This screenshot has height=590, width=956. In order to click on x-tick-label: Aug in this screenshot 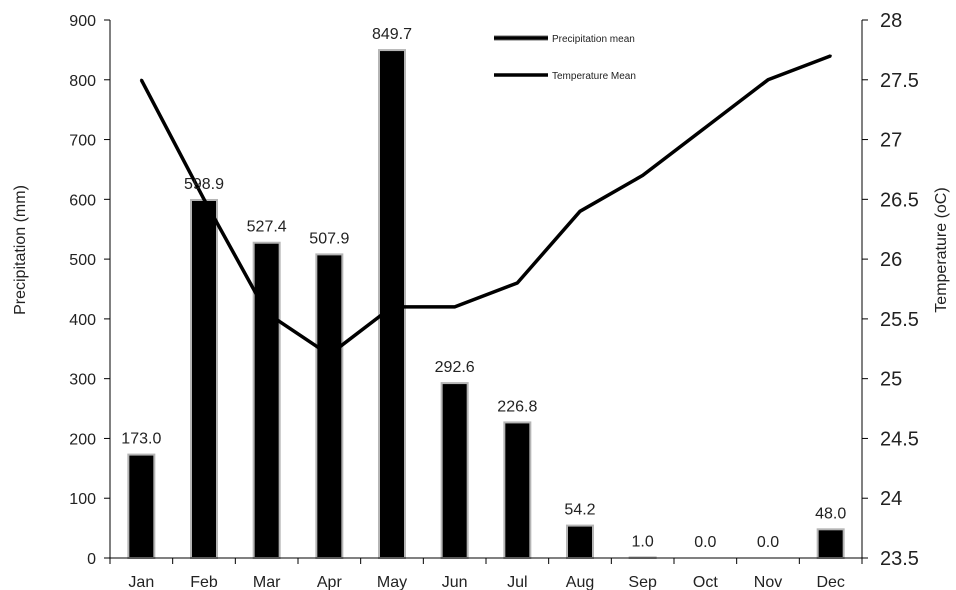, I will do `click(580, 582)`.